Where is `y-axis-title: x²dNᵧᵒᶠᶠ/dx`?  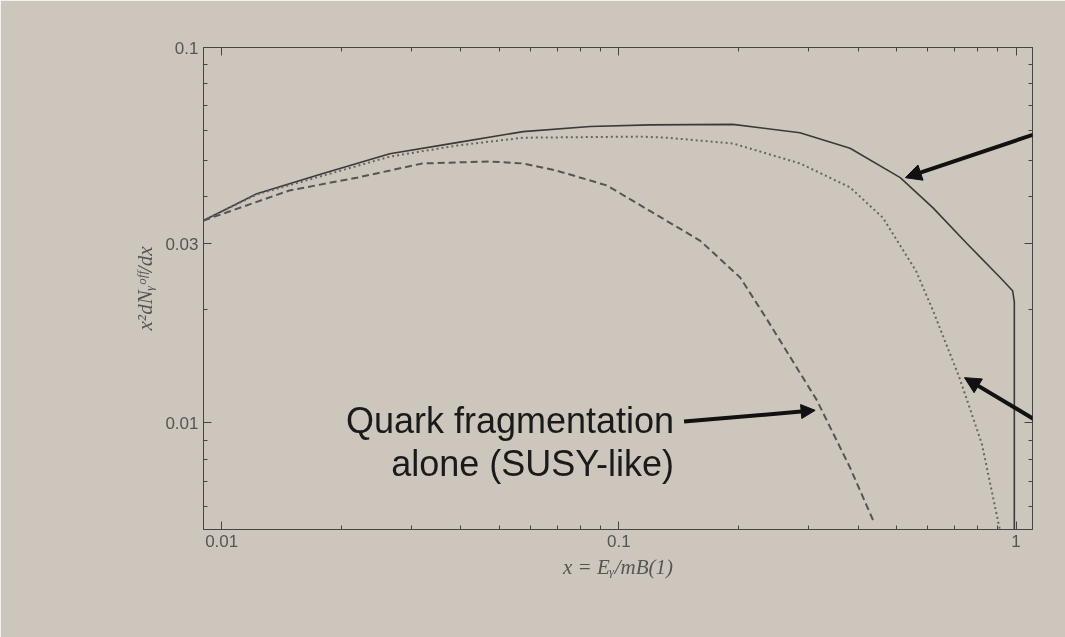
y-axis-title: x²dNᵧᵒᶠᶠ/dx is located at coordinates (145, 288).